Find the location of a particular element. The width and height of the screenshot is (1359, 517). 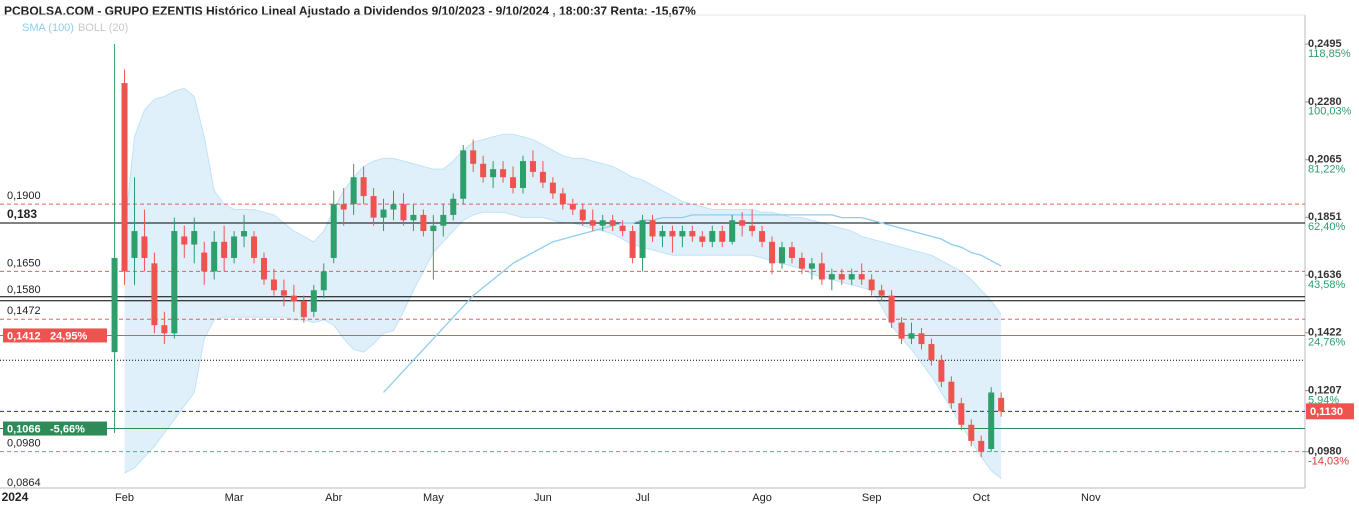

x-tick-label: Mar is located at coordinates (234, 498).